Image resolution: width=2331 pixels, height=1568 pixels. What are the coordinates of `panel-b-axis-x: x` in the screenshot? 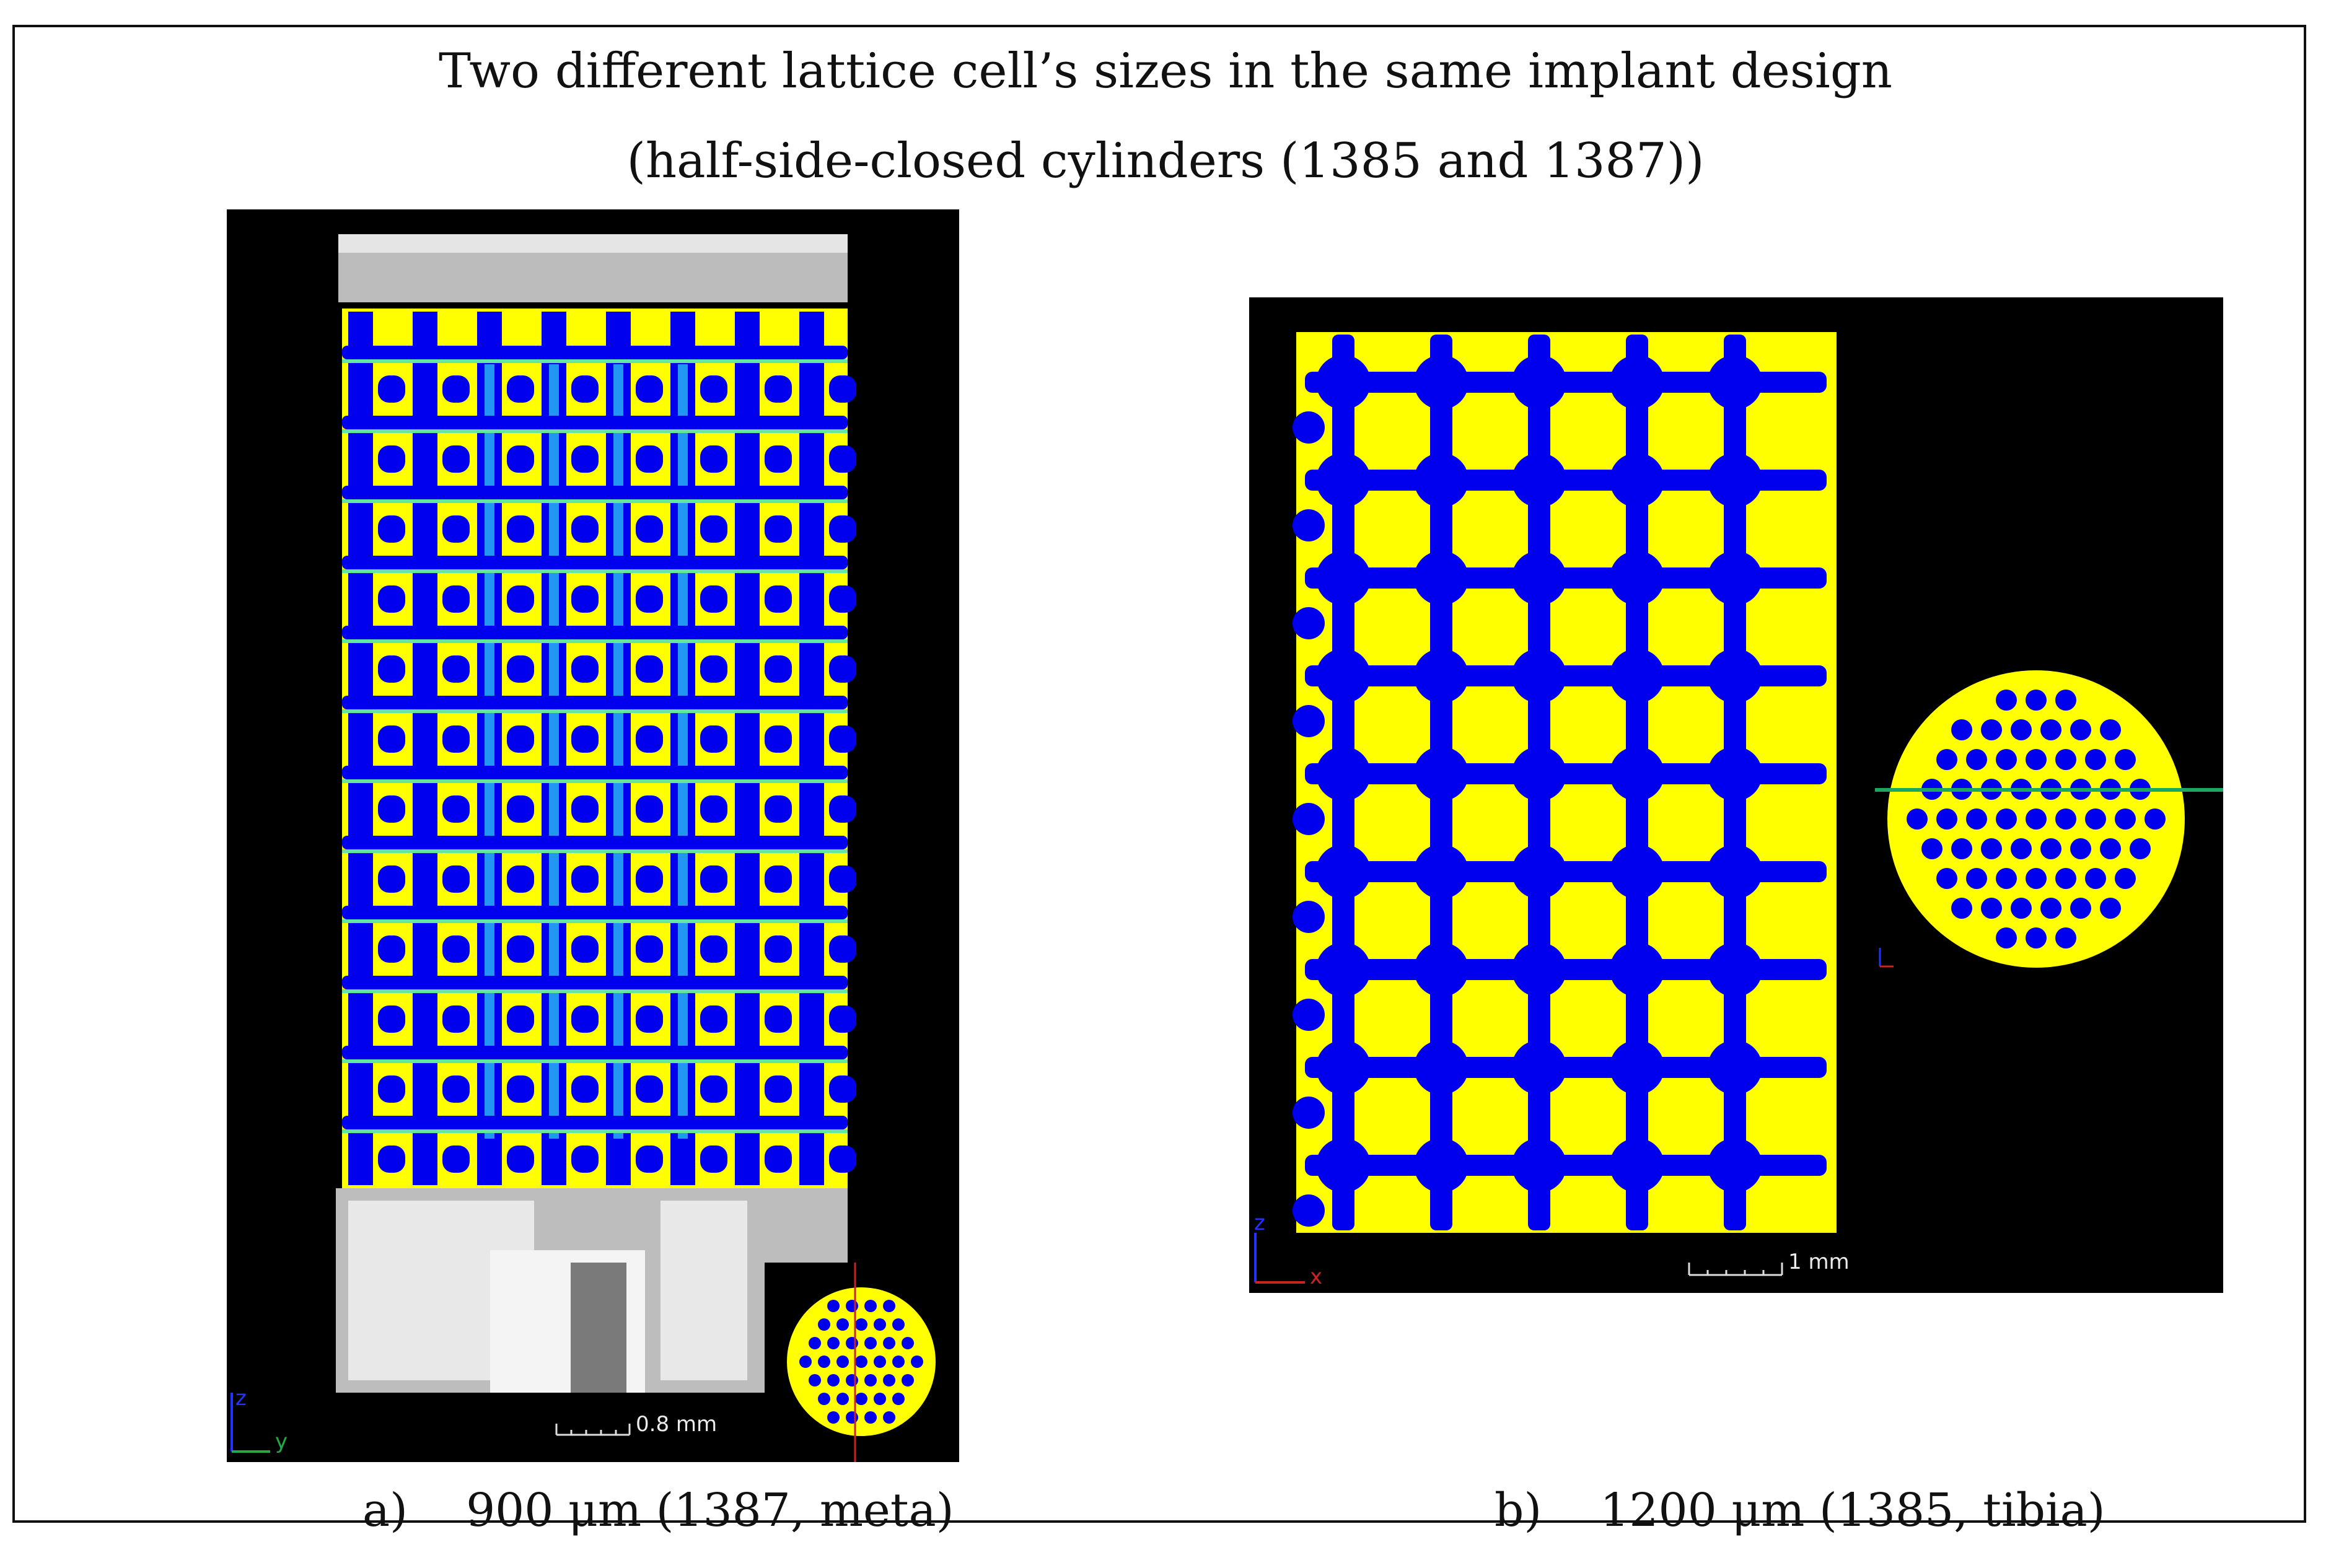 It's located at (1316, 1276).